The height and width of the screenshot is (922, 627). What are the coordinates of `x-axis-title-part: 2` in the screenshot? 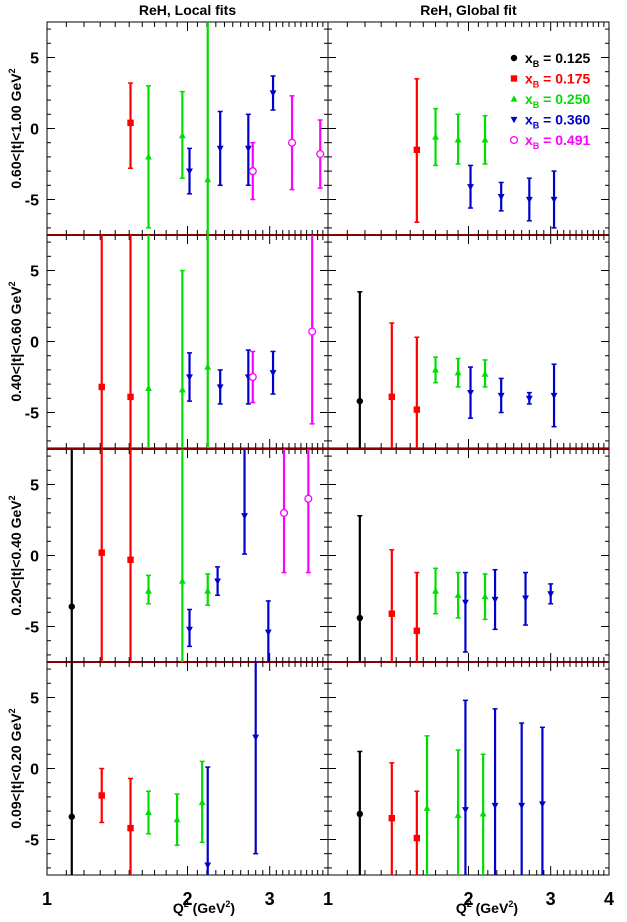 It's located at (227, 904).